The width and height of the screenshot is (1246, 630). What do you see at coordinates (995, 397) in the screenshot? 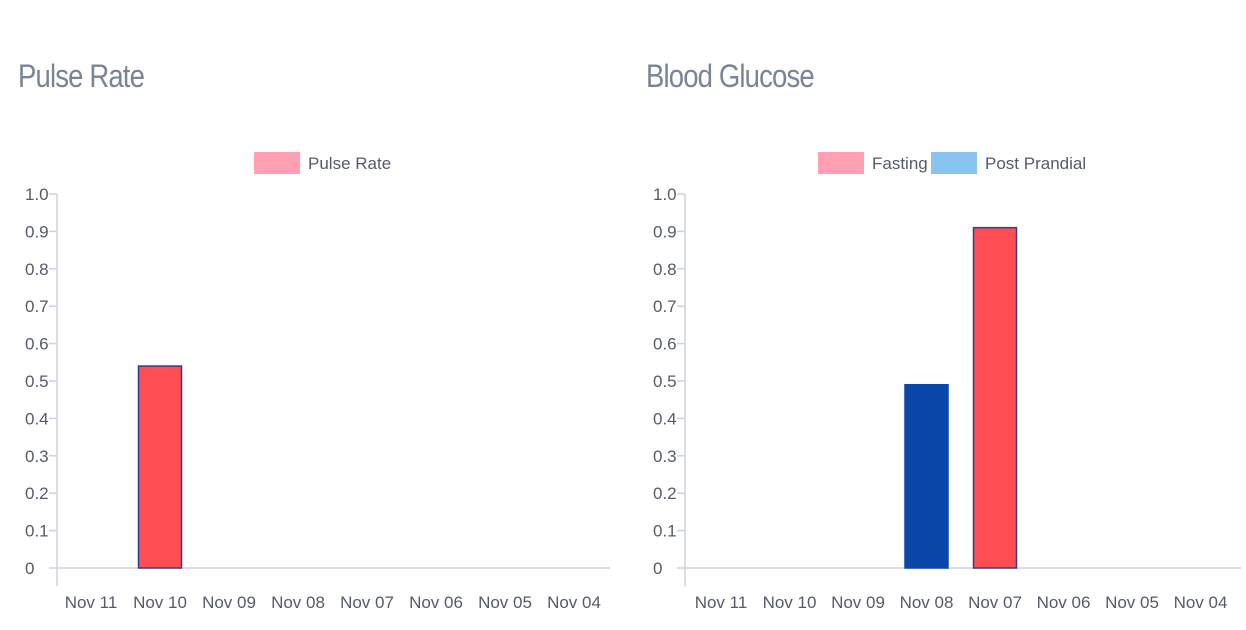
I see `bar-fasting` at bounding box center [995, 397].